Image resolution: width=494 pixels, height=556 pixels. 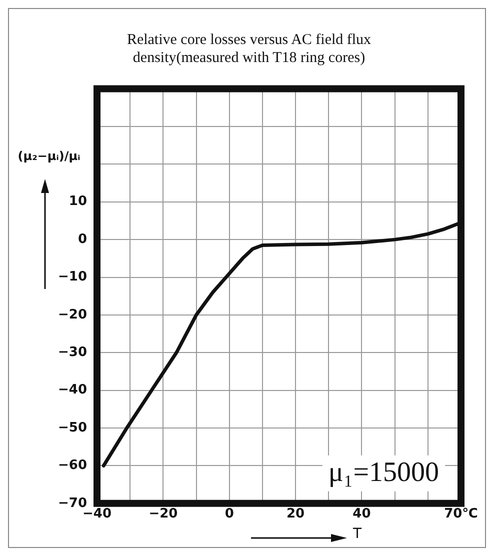 What do you see at coordinates (72, 352) in the screenshot?
I see `y-tick-label: −30` at bounding box center [72, 352].